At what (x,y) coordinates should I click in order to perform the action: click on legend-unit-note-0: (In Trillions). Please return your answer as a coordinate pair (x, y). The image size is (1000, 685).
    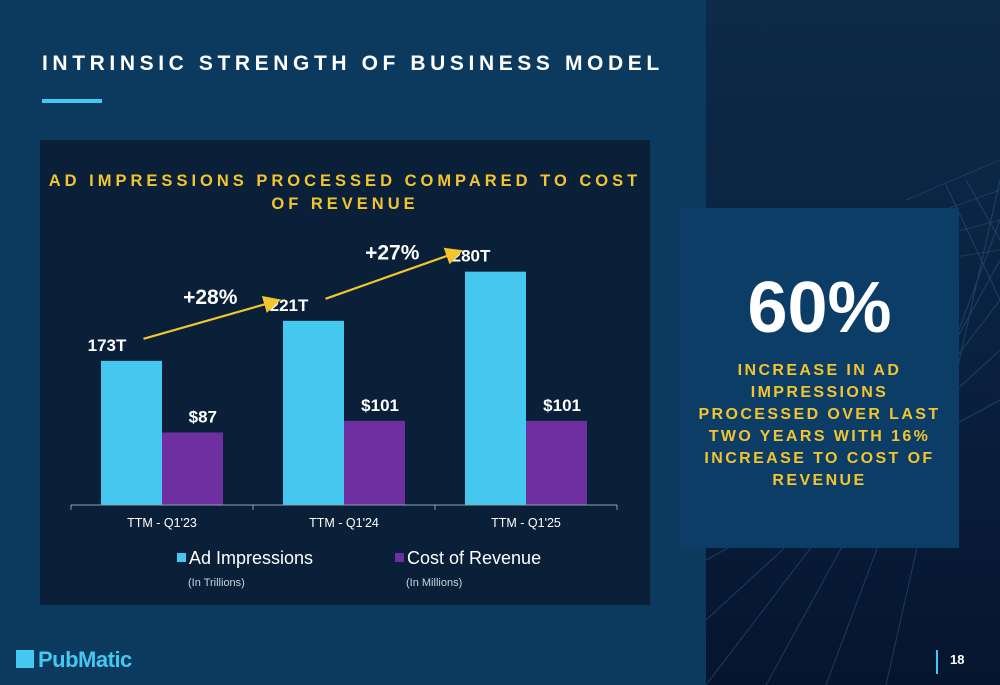
    Looking at the image, I should click on (216, 583).